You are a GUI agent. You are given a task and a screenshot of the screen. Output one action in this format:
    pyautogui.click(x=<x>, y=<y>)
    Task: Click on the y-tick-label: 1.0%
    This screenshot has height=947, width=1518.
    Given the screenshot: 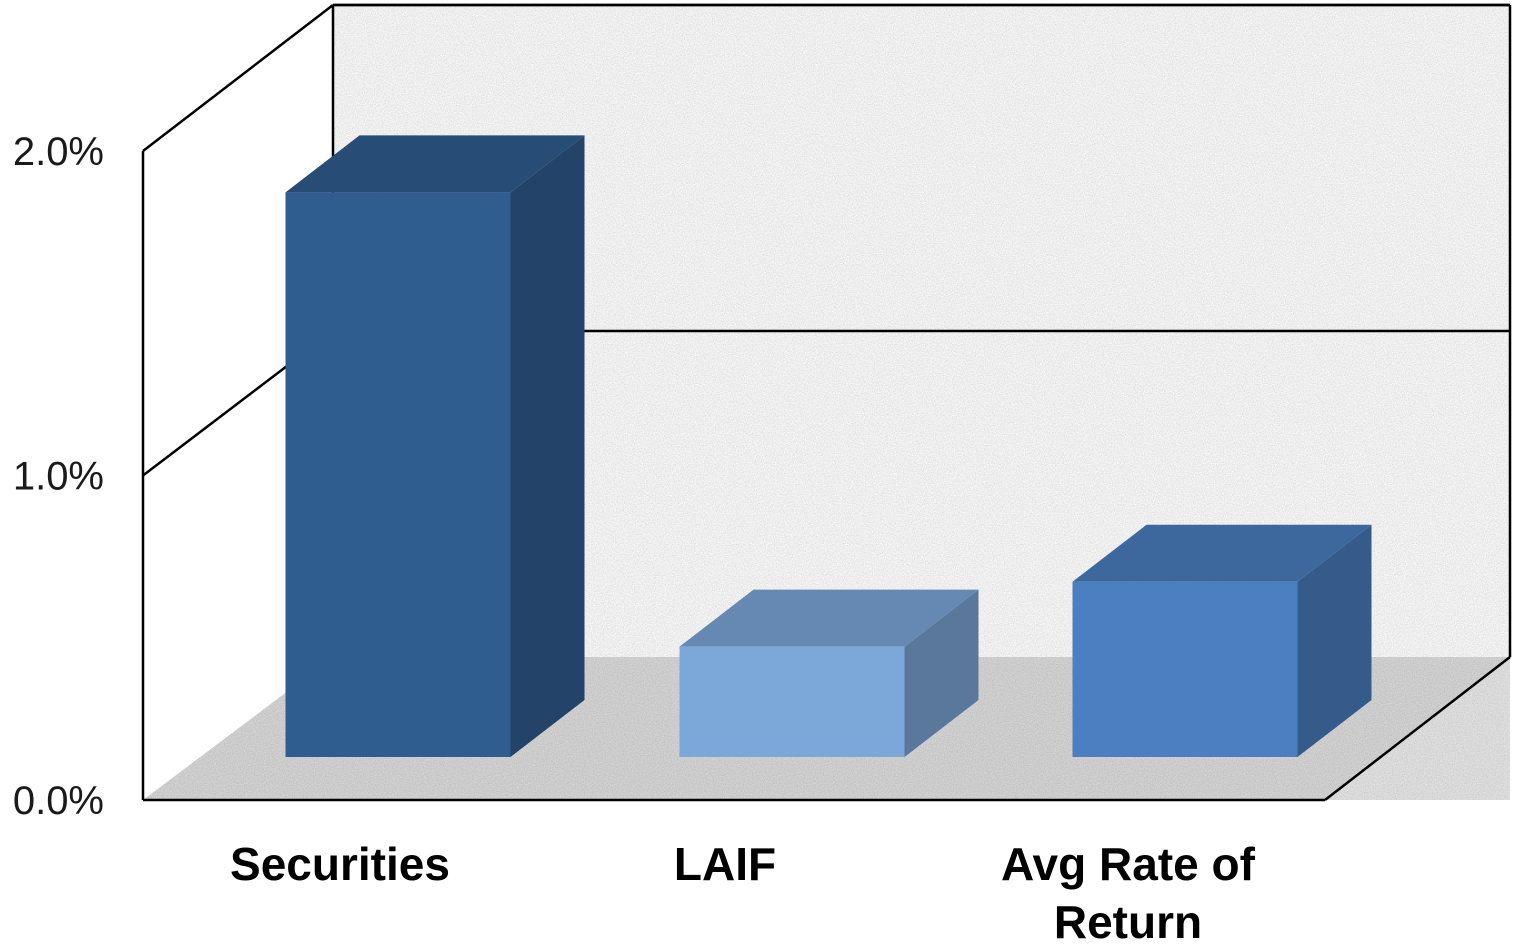 What is the action you would take?
    pyautogui.click(x=58, y=477)
    